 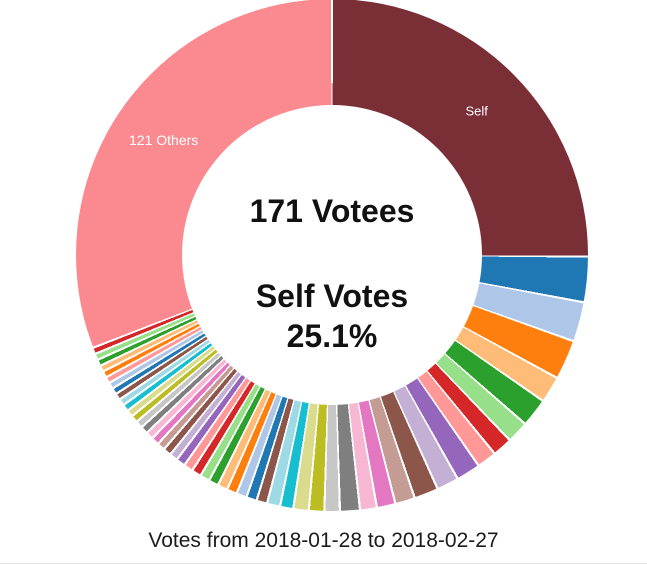 What do you see at coordinates (323, 540) in the screenshot?
I see `chart-caption: Votes from 2018-01-28 to 2018-02-27` at bounding box center [323, 540].